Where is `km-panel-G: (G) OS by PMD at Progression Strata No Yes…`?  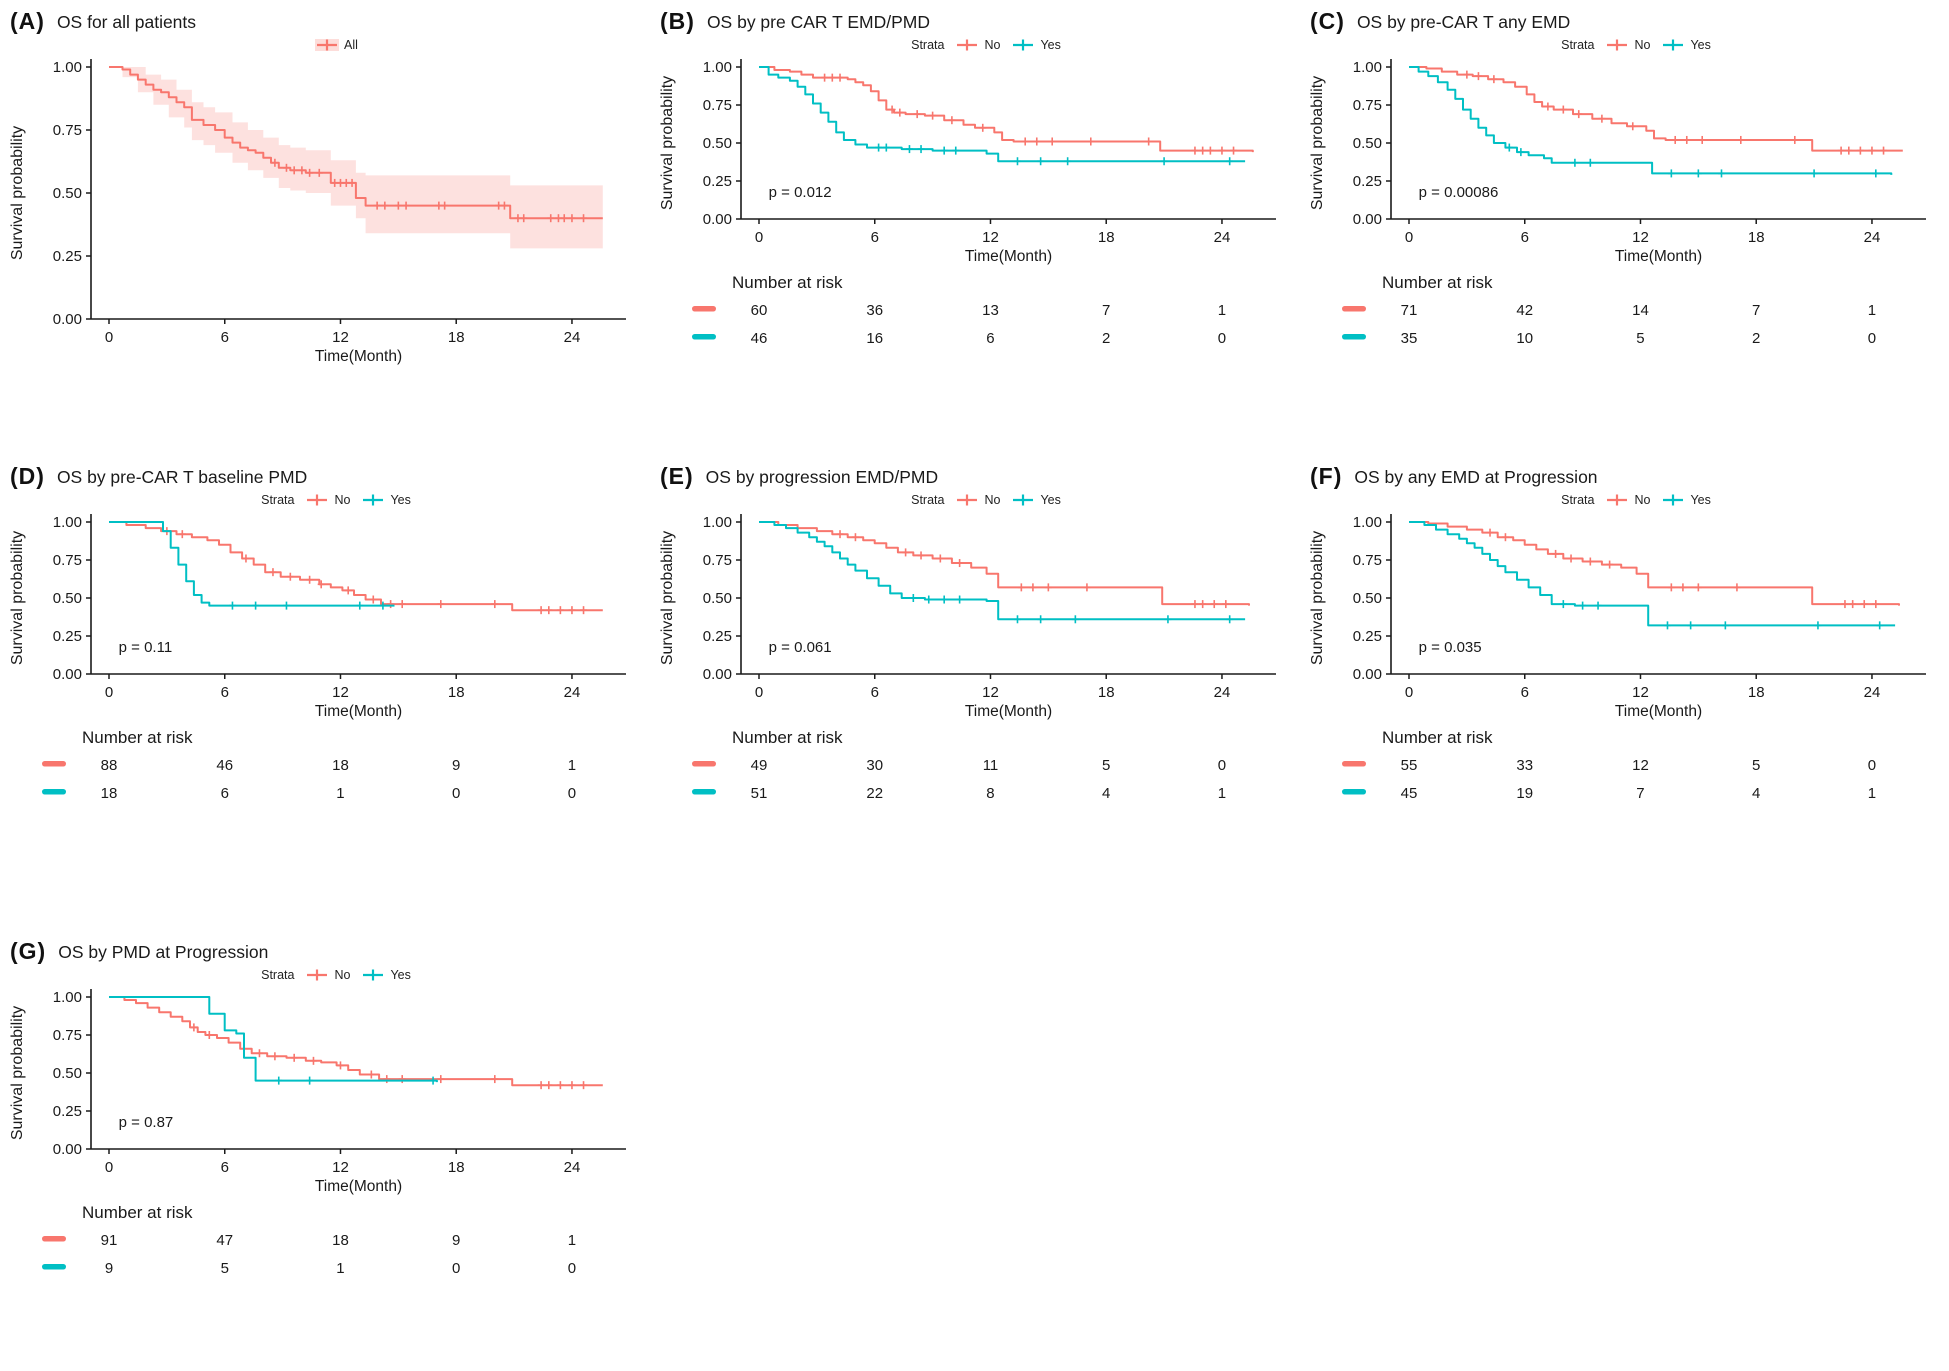
km-panel-G: (G) OS by PMD at Progression Strata No Yes… is located at coordinates (325, 1150).